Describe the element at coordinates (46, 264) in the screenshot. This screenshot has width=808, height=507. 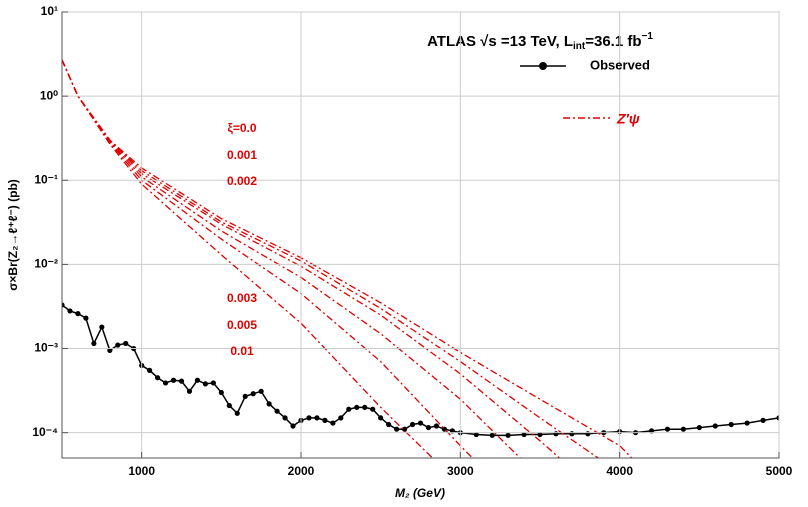
I see `y-tick-label: 10⁻²` at that location.